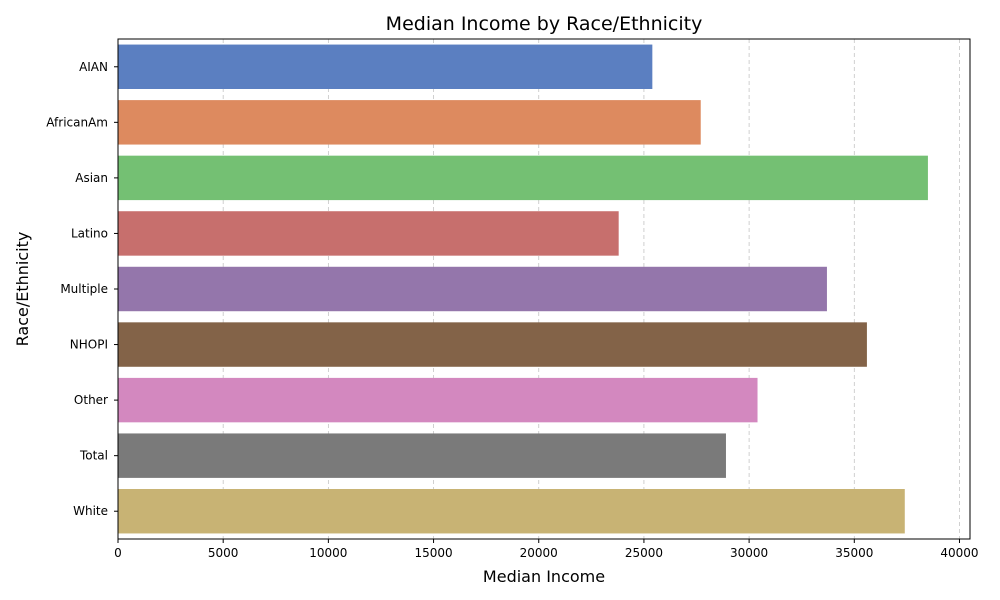 The height and width of the screenshot is (600, 1000). I want to click on y-tick-label: Multiple, so click(84, 289).